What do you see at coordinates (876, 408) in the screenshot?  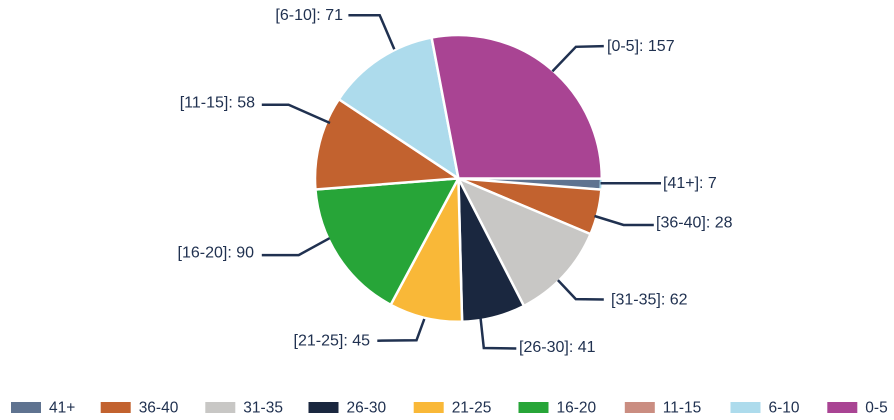 I see `svg-text: 0-5` at bounding box center [876, 408].